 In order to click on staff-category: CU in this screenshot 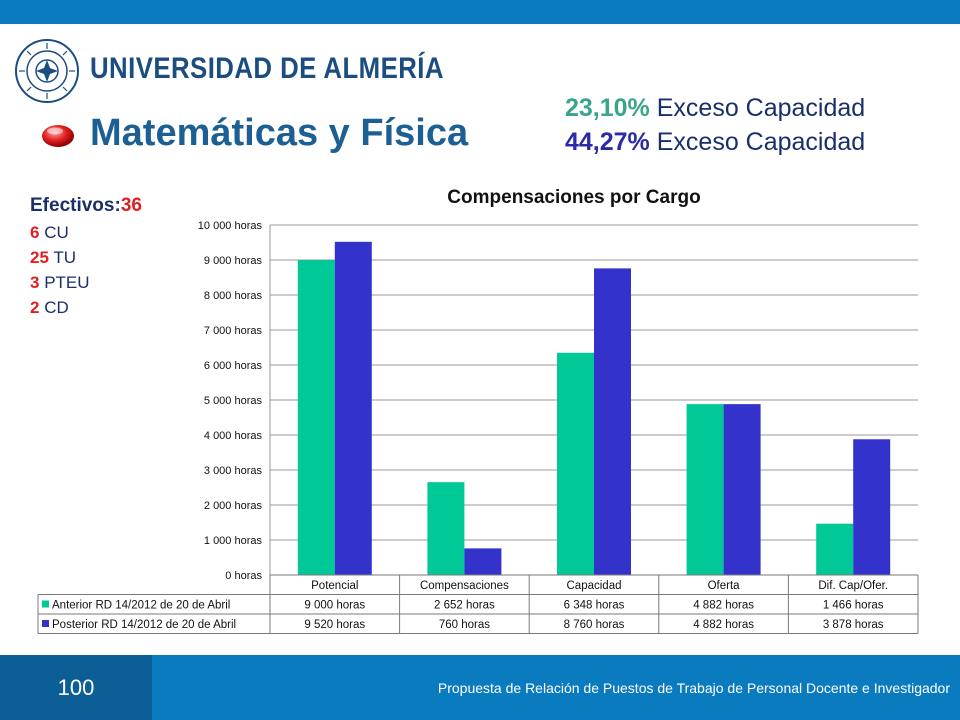, I will do `click(54, 232)`.